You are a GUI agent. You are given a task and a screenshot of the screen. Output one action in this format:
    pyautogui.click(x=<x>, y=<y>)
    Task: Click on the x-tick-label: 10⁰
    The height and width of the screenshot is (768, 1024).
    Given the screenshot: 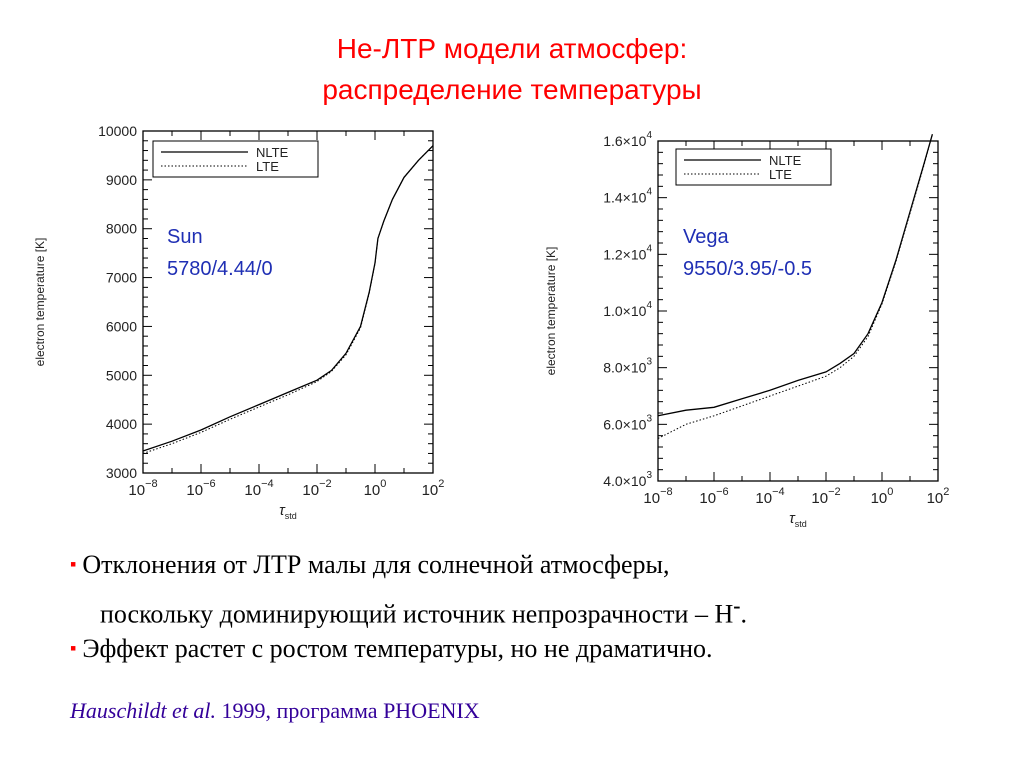 What is the action you would take?
    pyautogui.click(x=375, y=488)
    